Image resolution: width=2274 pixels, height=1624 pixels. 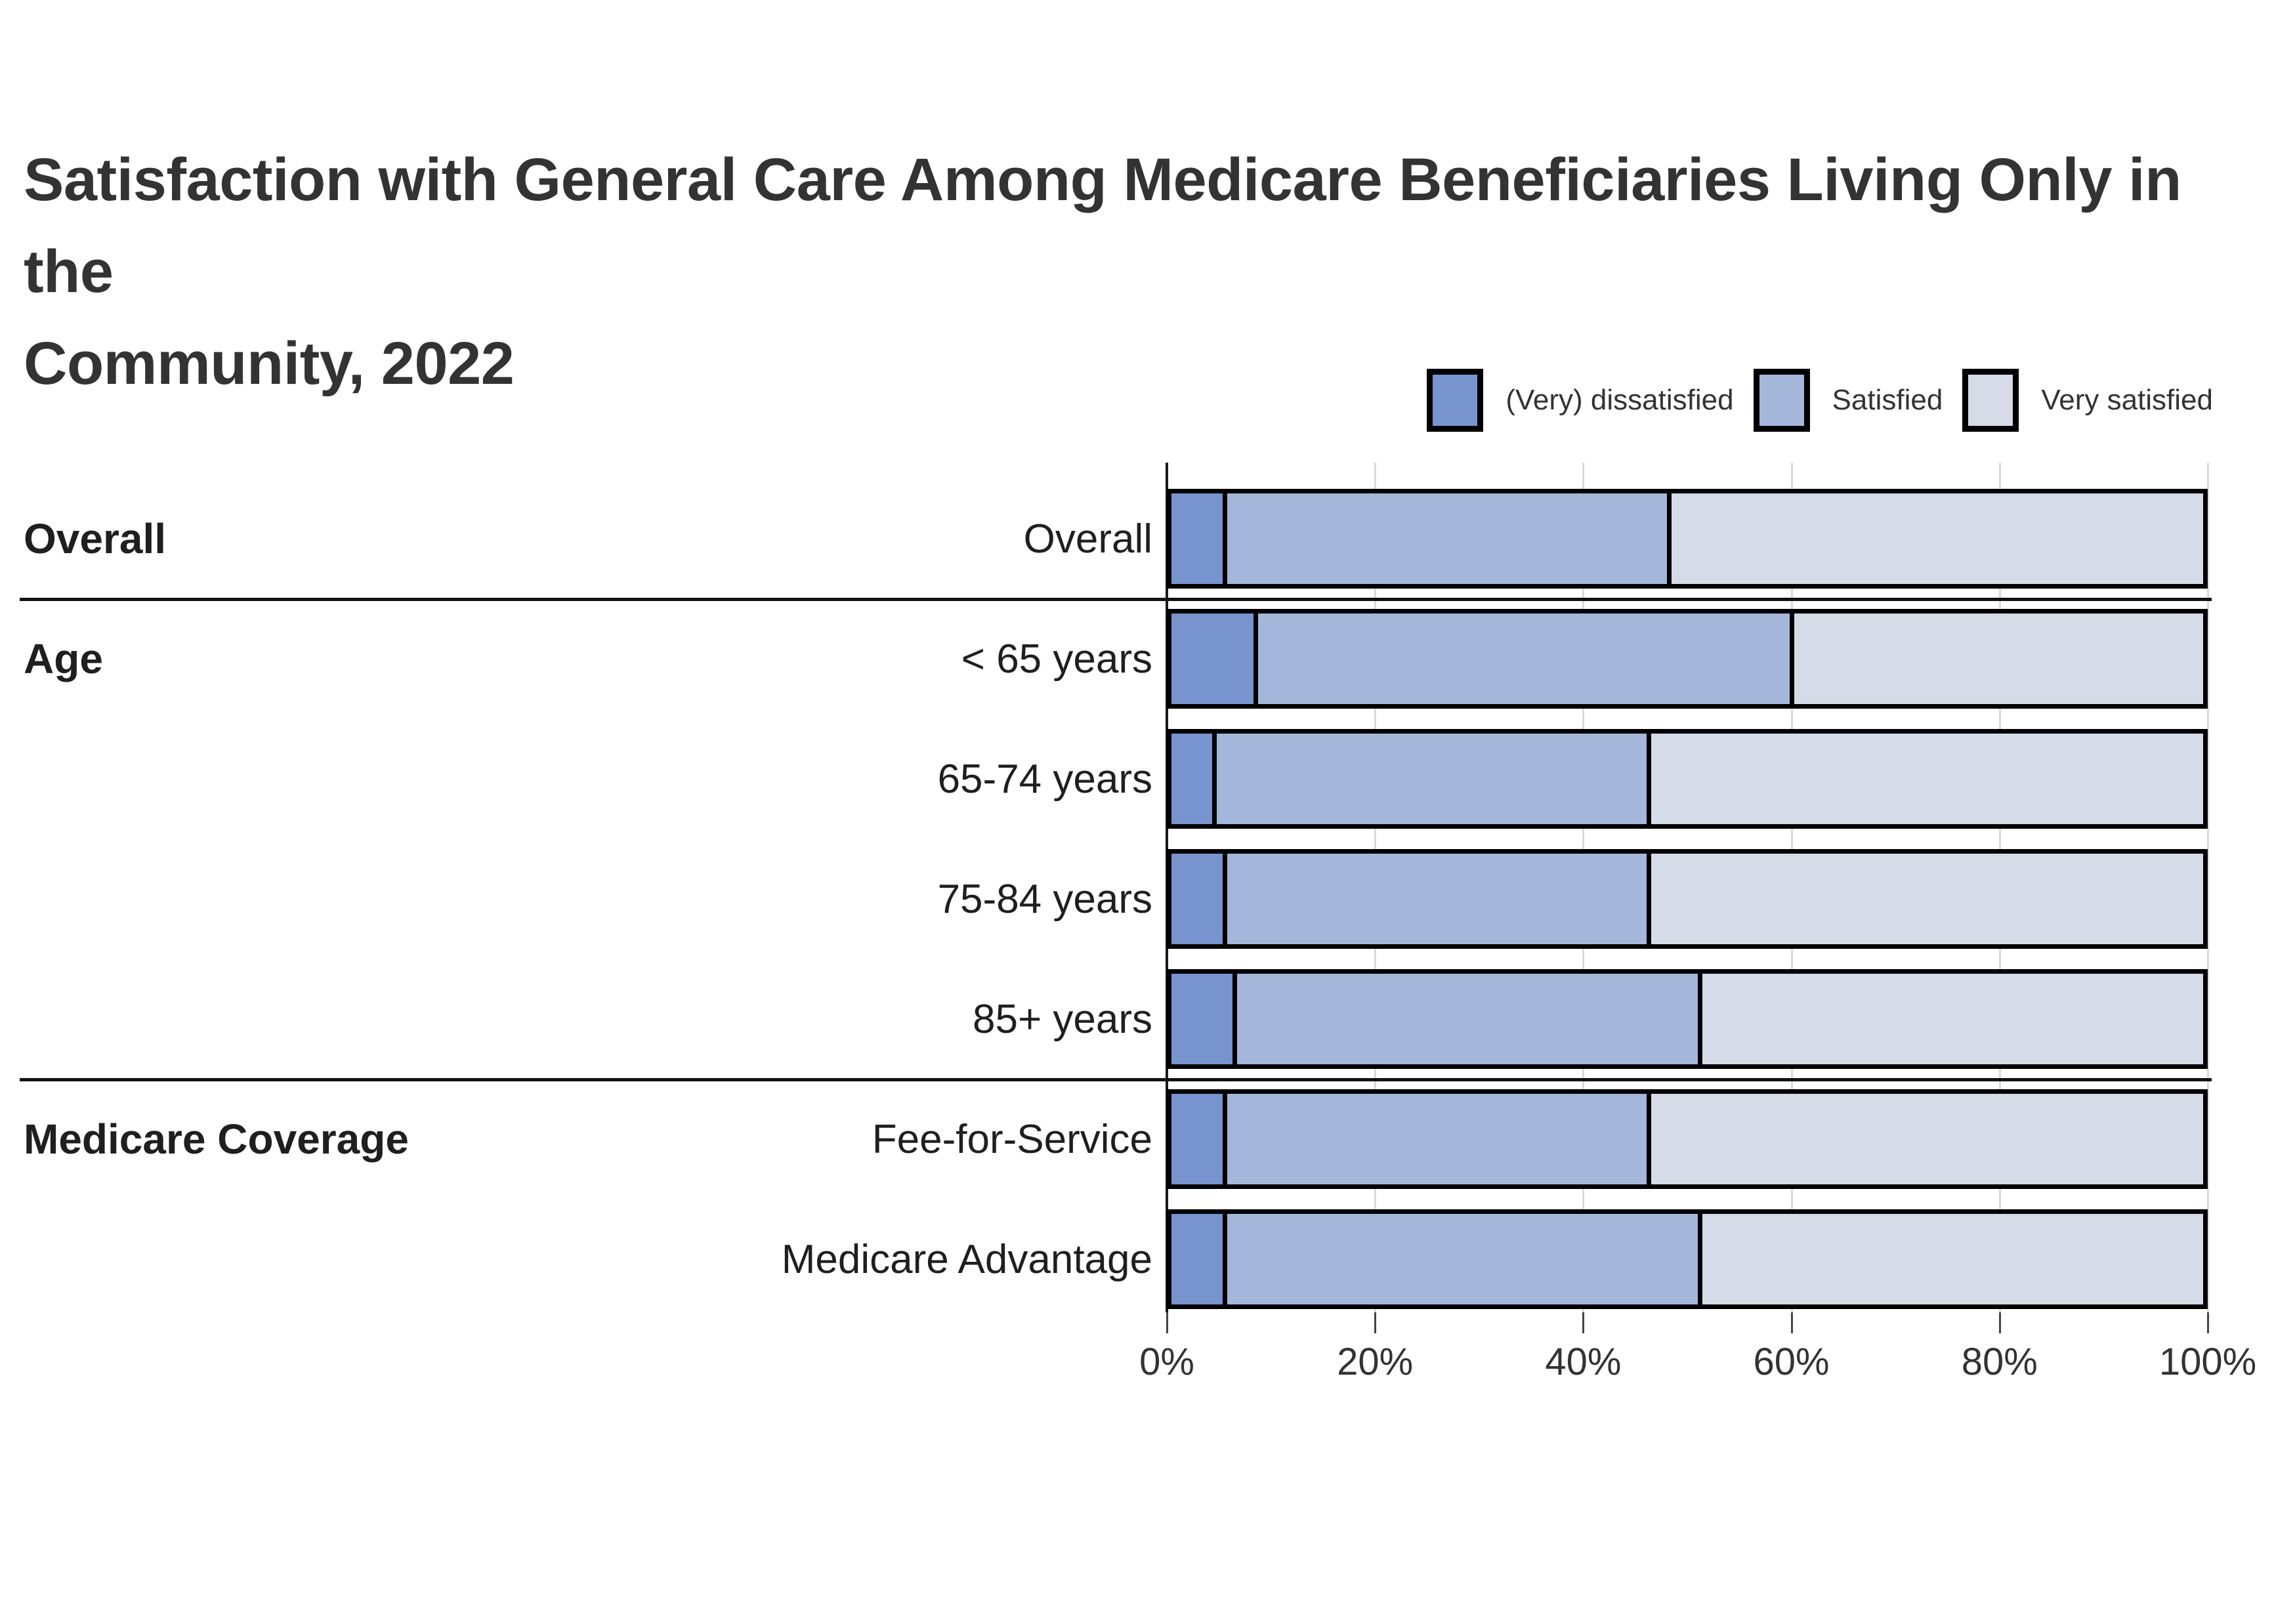 I want to click on row-label-0: Overall, so click(x=1087, y=539).